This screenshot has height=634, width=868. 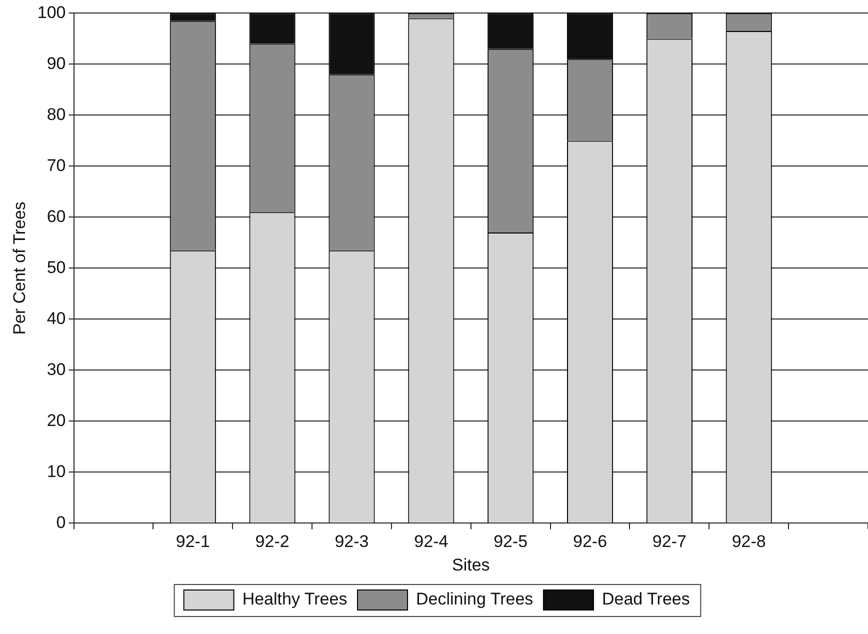 I want to click on y-tick-label: 10, so click(x=56, y=471).